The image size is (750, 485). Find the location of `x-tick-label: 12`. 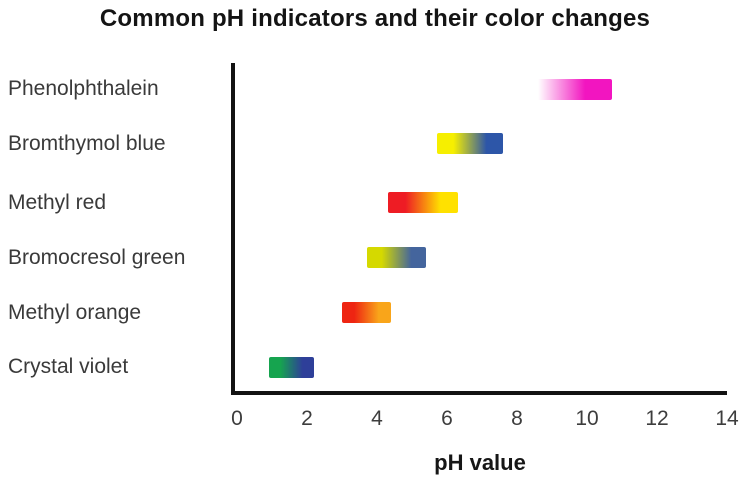

x-tick-label: 12 is located at coordinates (657, 418).